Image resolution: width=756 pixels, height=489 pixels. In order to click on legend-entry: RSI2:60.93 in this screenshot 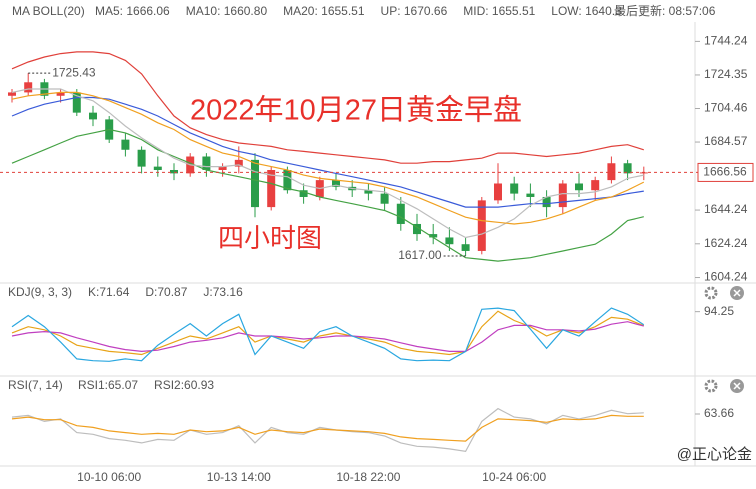, I will do `click(184, 385)`.